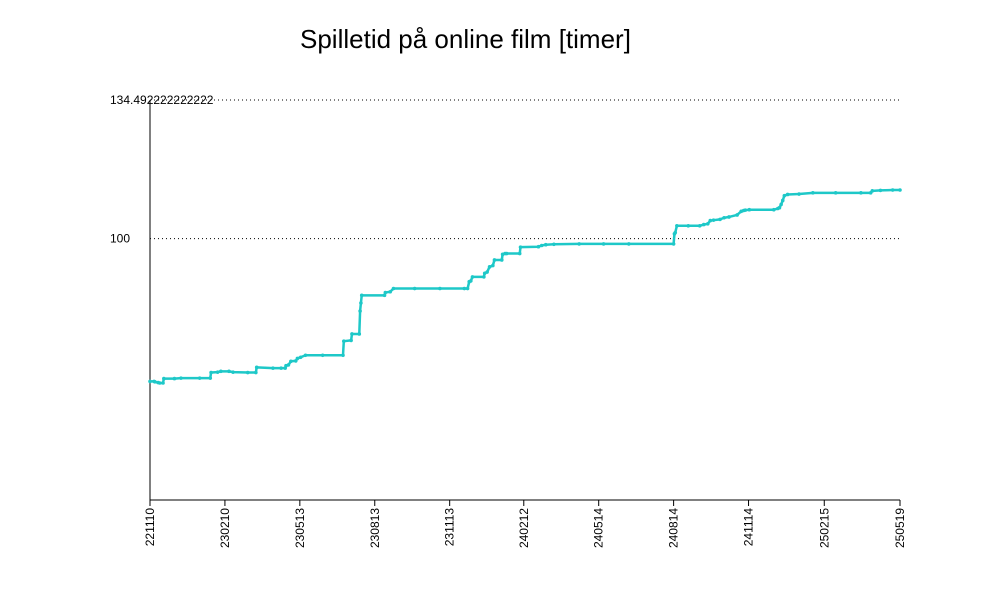  I want to click on x-tick-label: 231113, so click(450, 527).